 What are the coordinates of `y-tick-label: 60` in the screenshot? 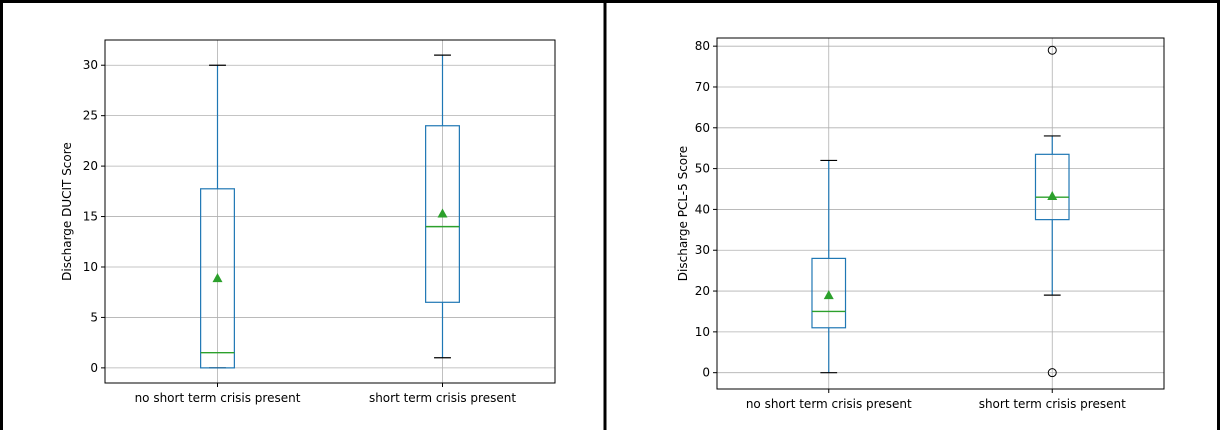 It's located at (702, 128).